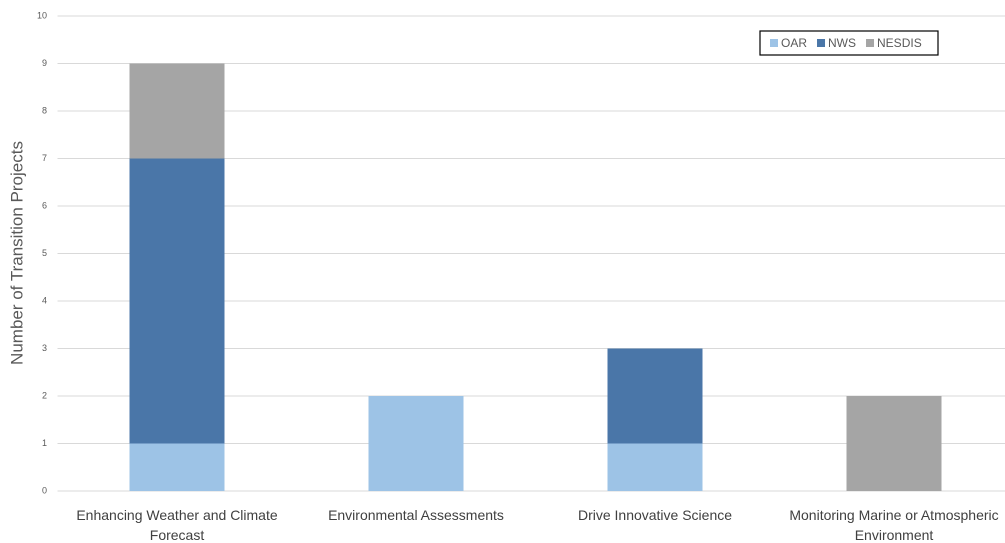 The width and height of the screenshot is (1005, 543). I want to click on y-tick-label: 8, so click(44, 110).